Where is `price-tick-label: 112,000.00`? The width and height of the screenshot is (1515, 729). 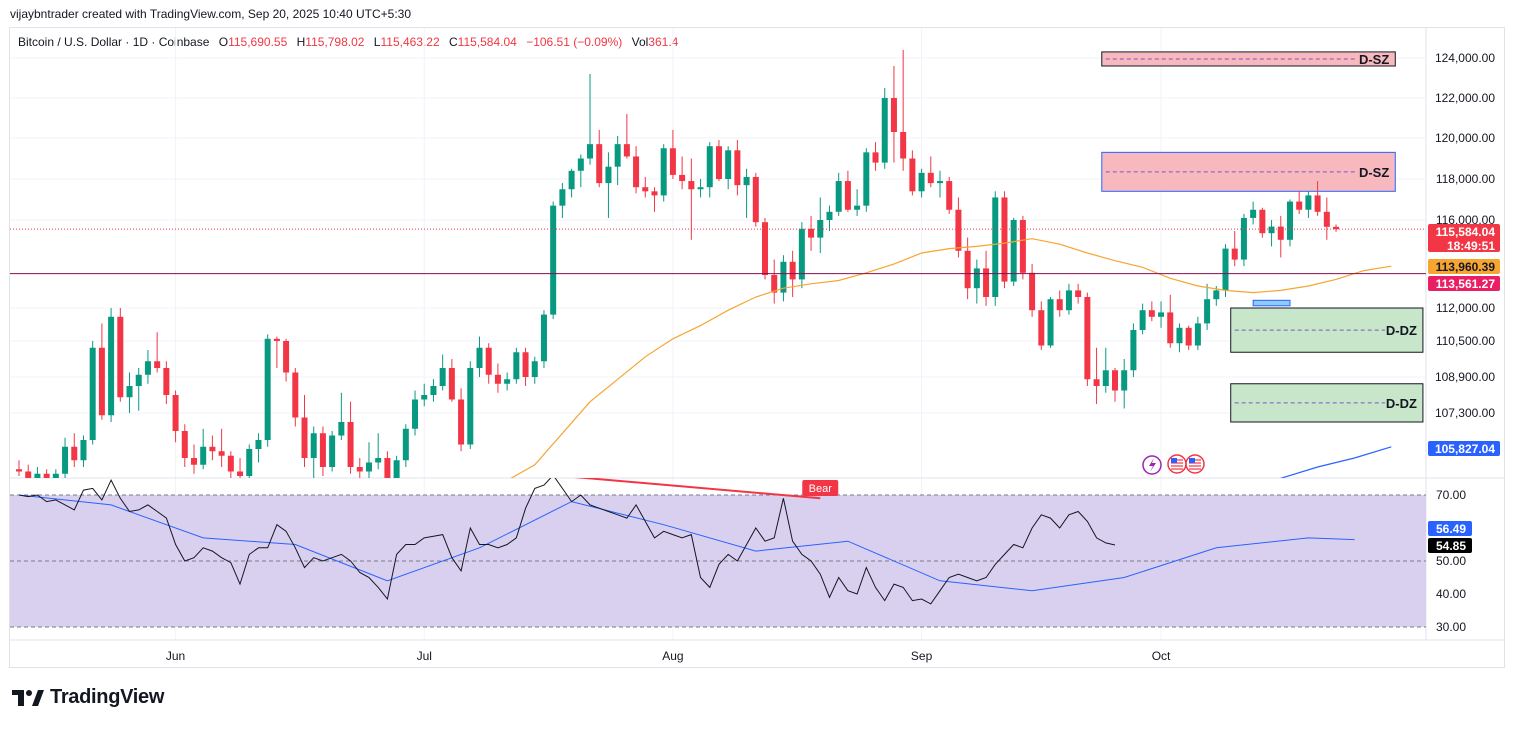
price-tick-label: 112,000.00 is located at coordinates (1465, 308).